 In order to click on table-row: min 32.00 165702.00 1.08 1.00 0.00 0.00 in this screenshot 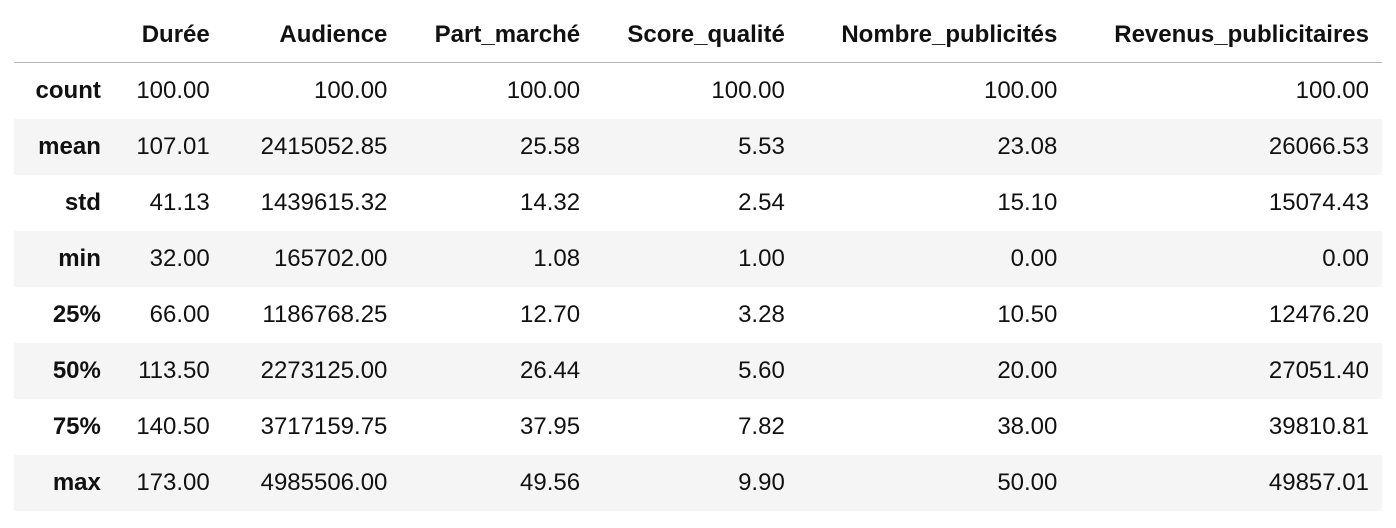, I will do `click(698, 258)`.